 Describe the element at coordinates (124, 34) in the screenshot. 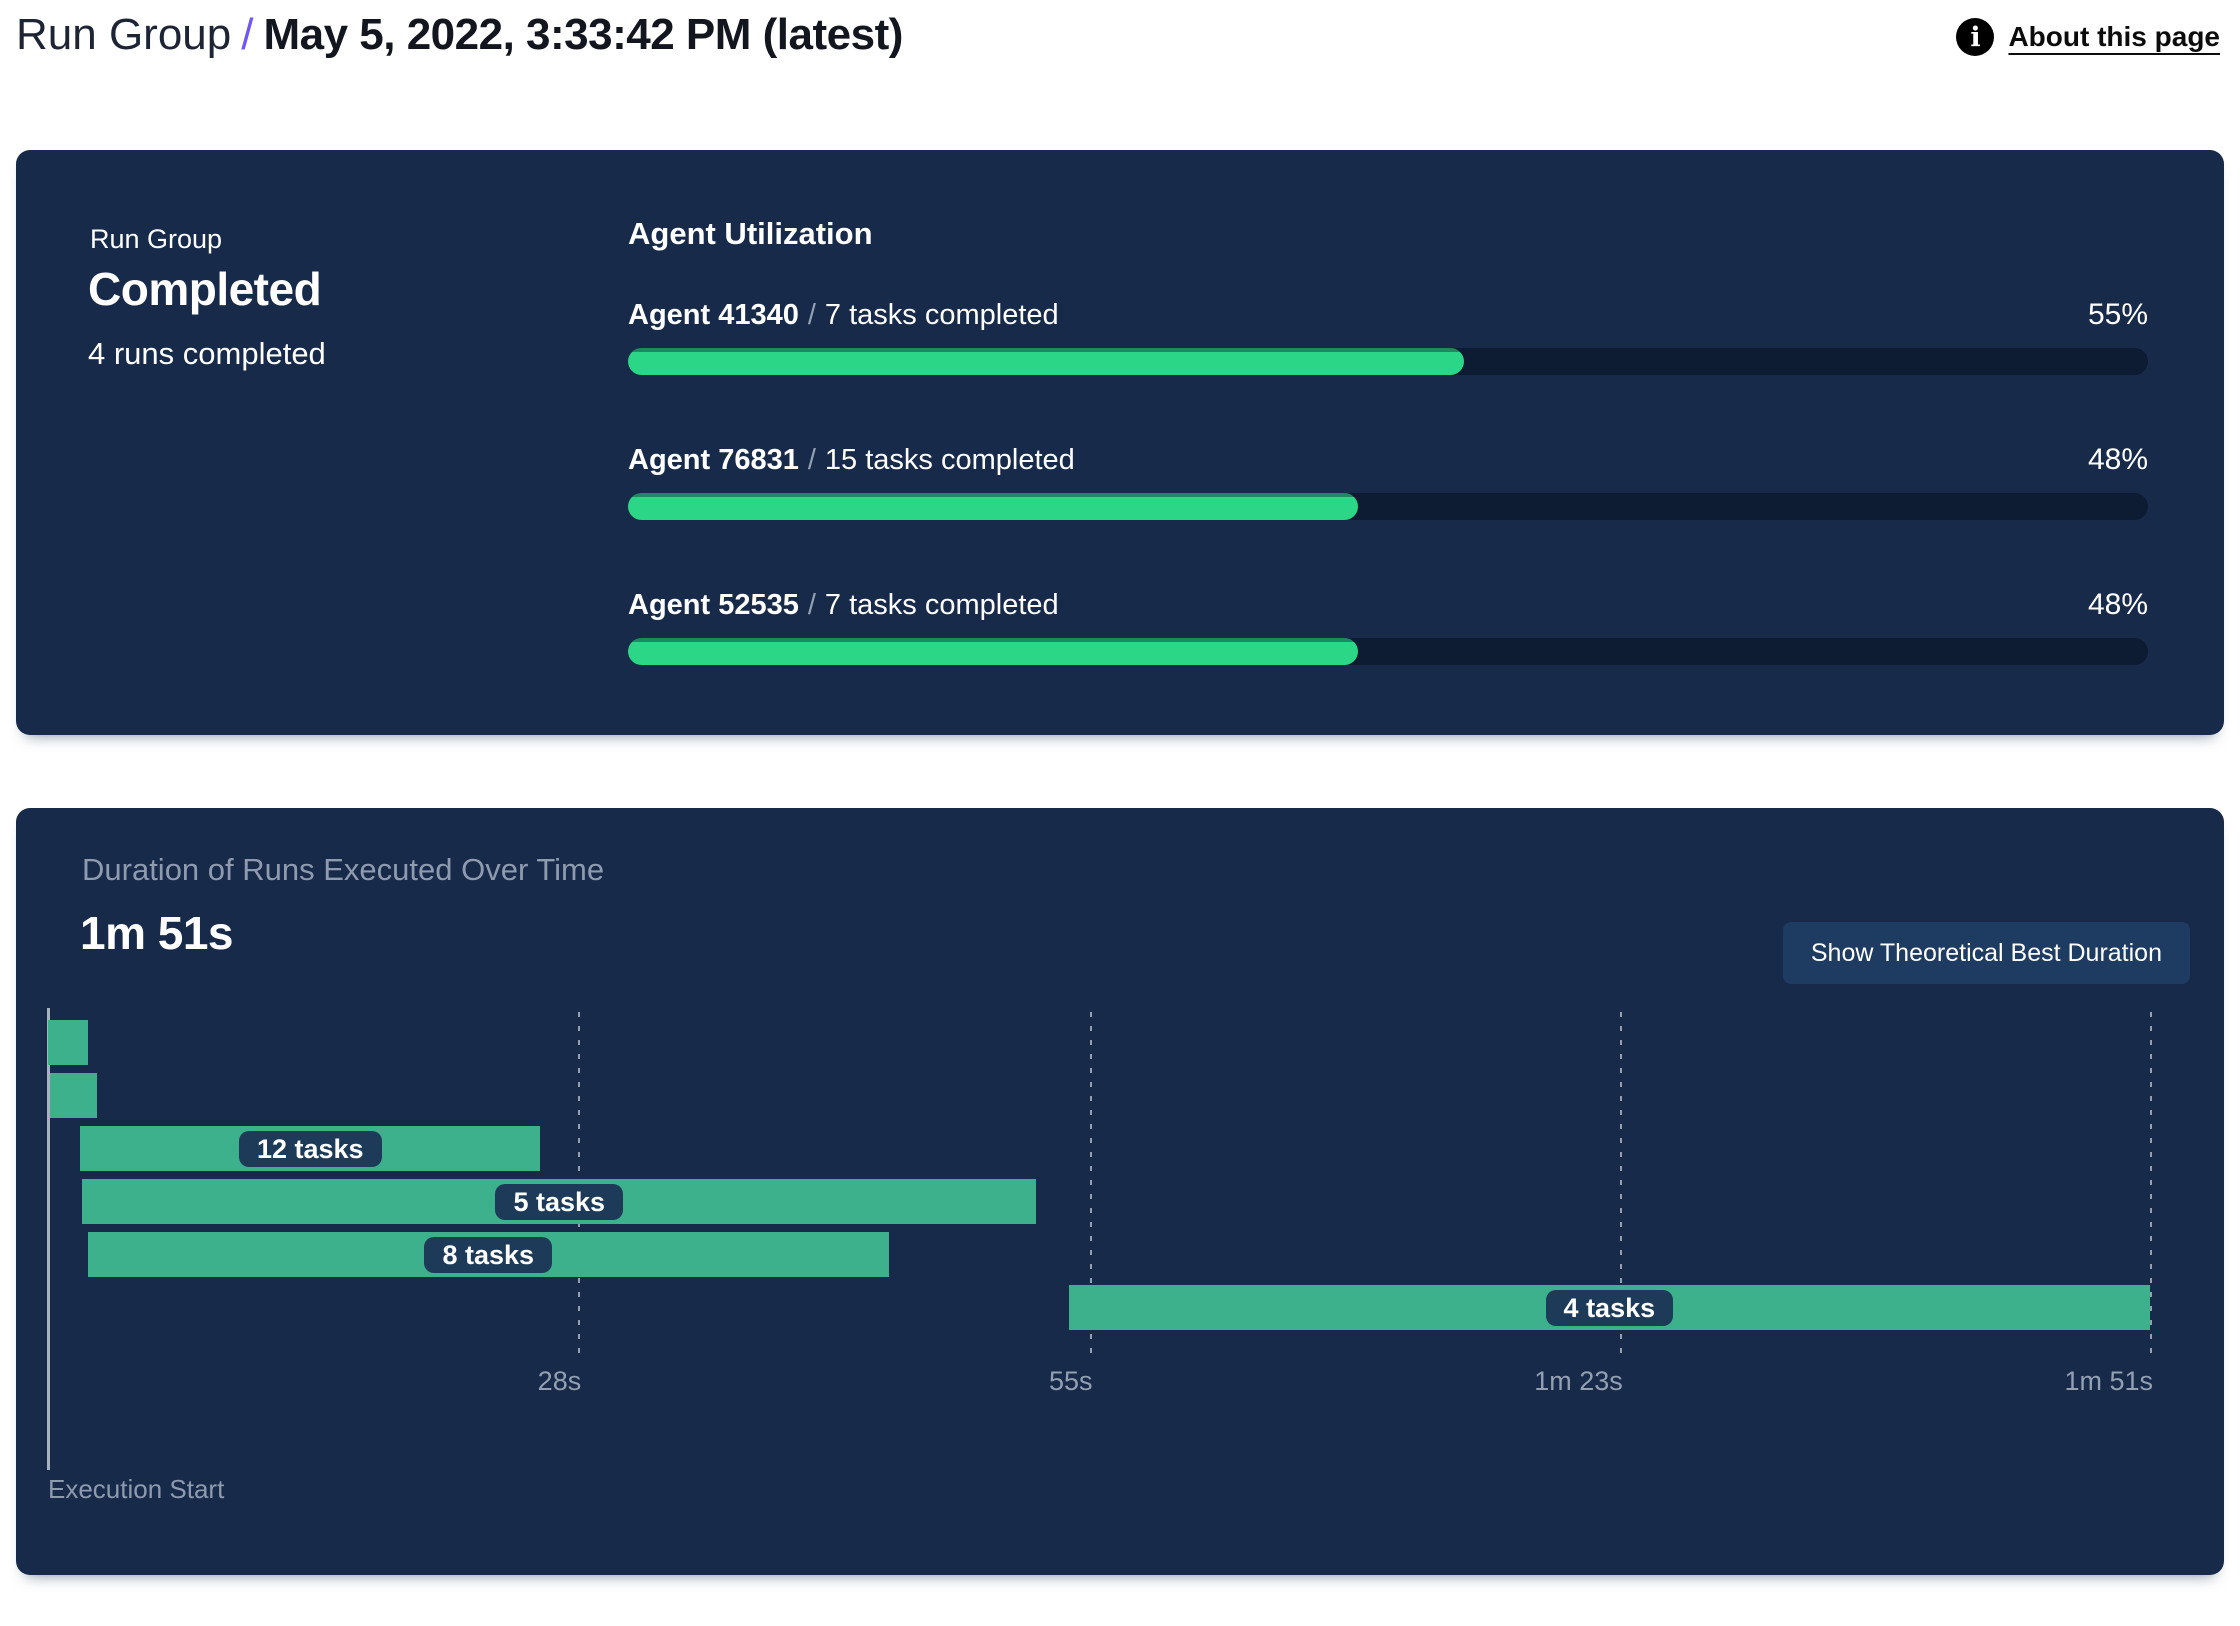

I see `breadcrumb: Run Group` at that location.